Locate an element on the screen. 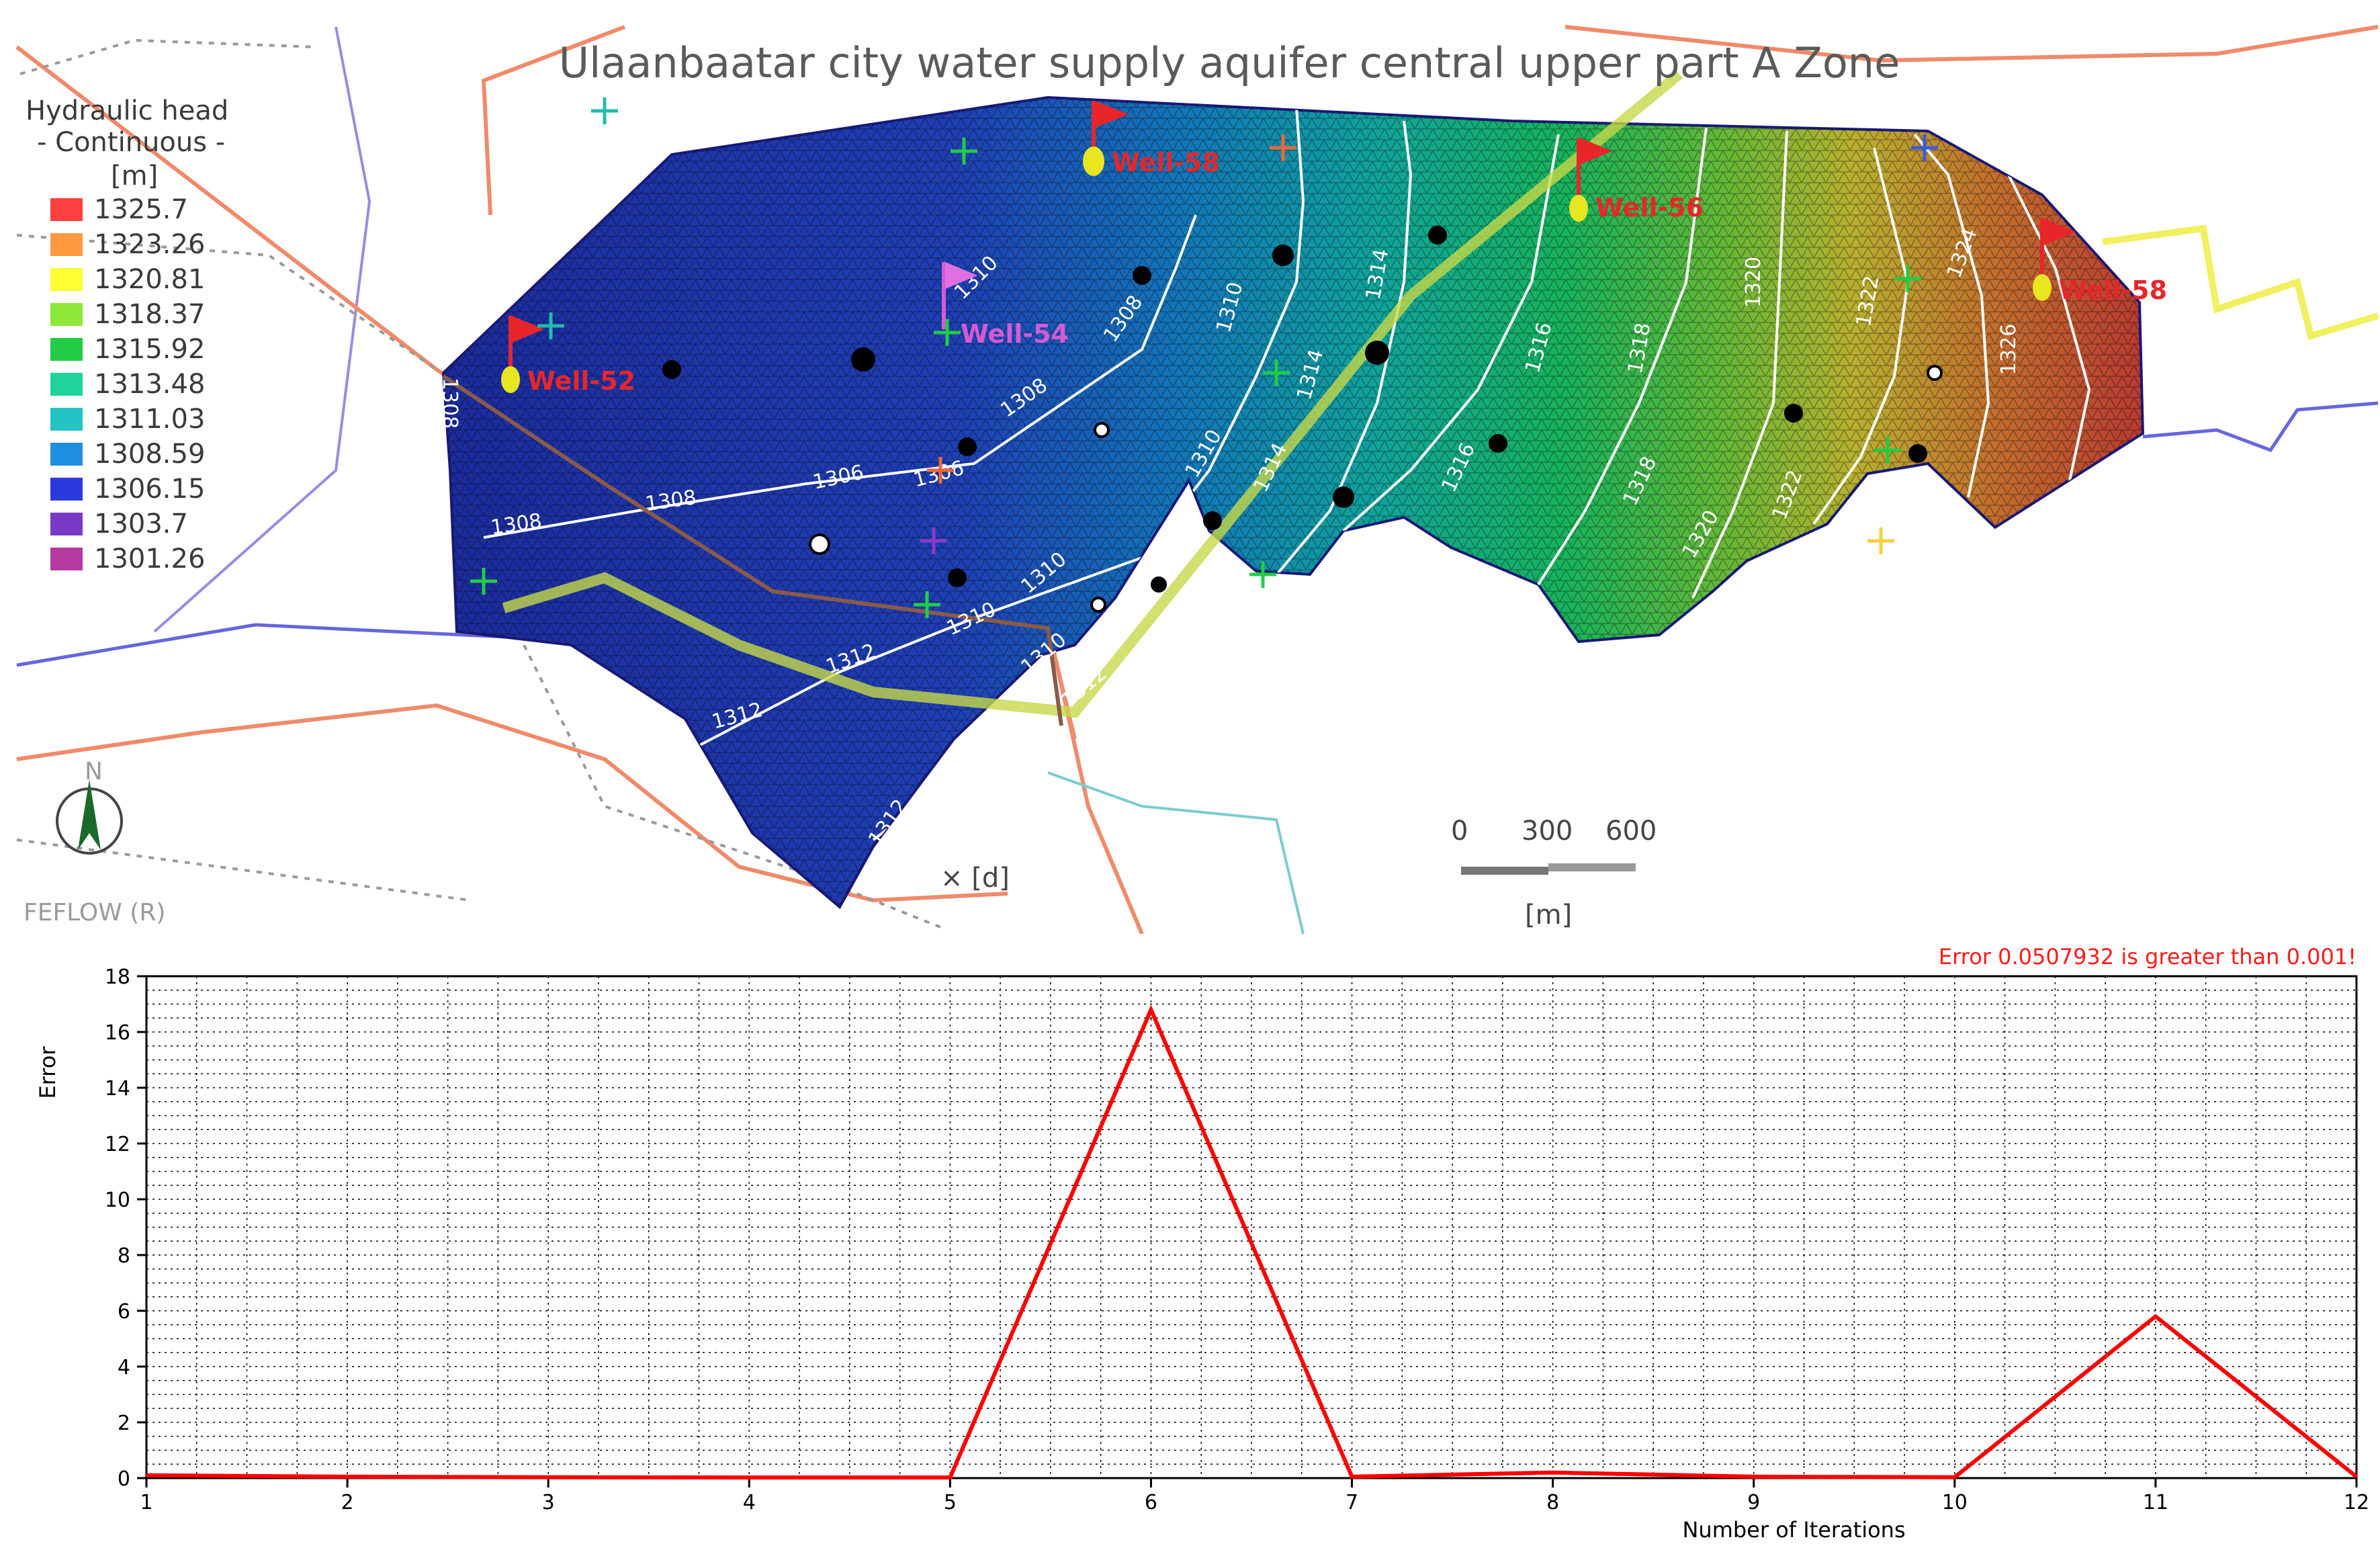 This screenshot has height=1552, width=2380. well-label: Well-54 is located at coordinates (1015, 334).